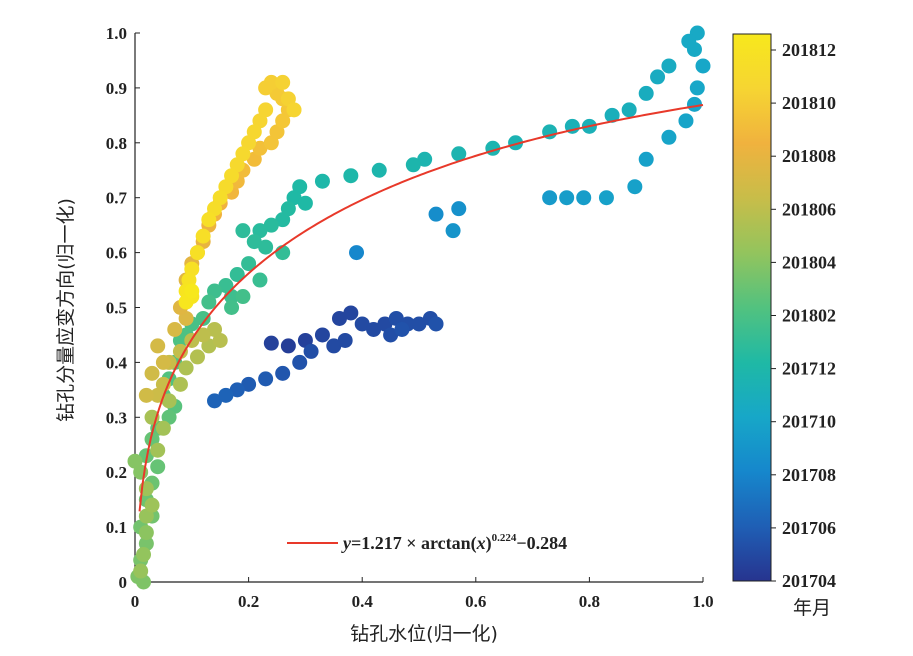 This screenshot has width=913, height=656. I want to click on y-tick-label: 0.3, so click(116, 417).